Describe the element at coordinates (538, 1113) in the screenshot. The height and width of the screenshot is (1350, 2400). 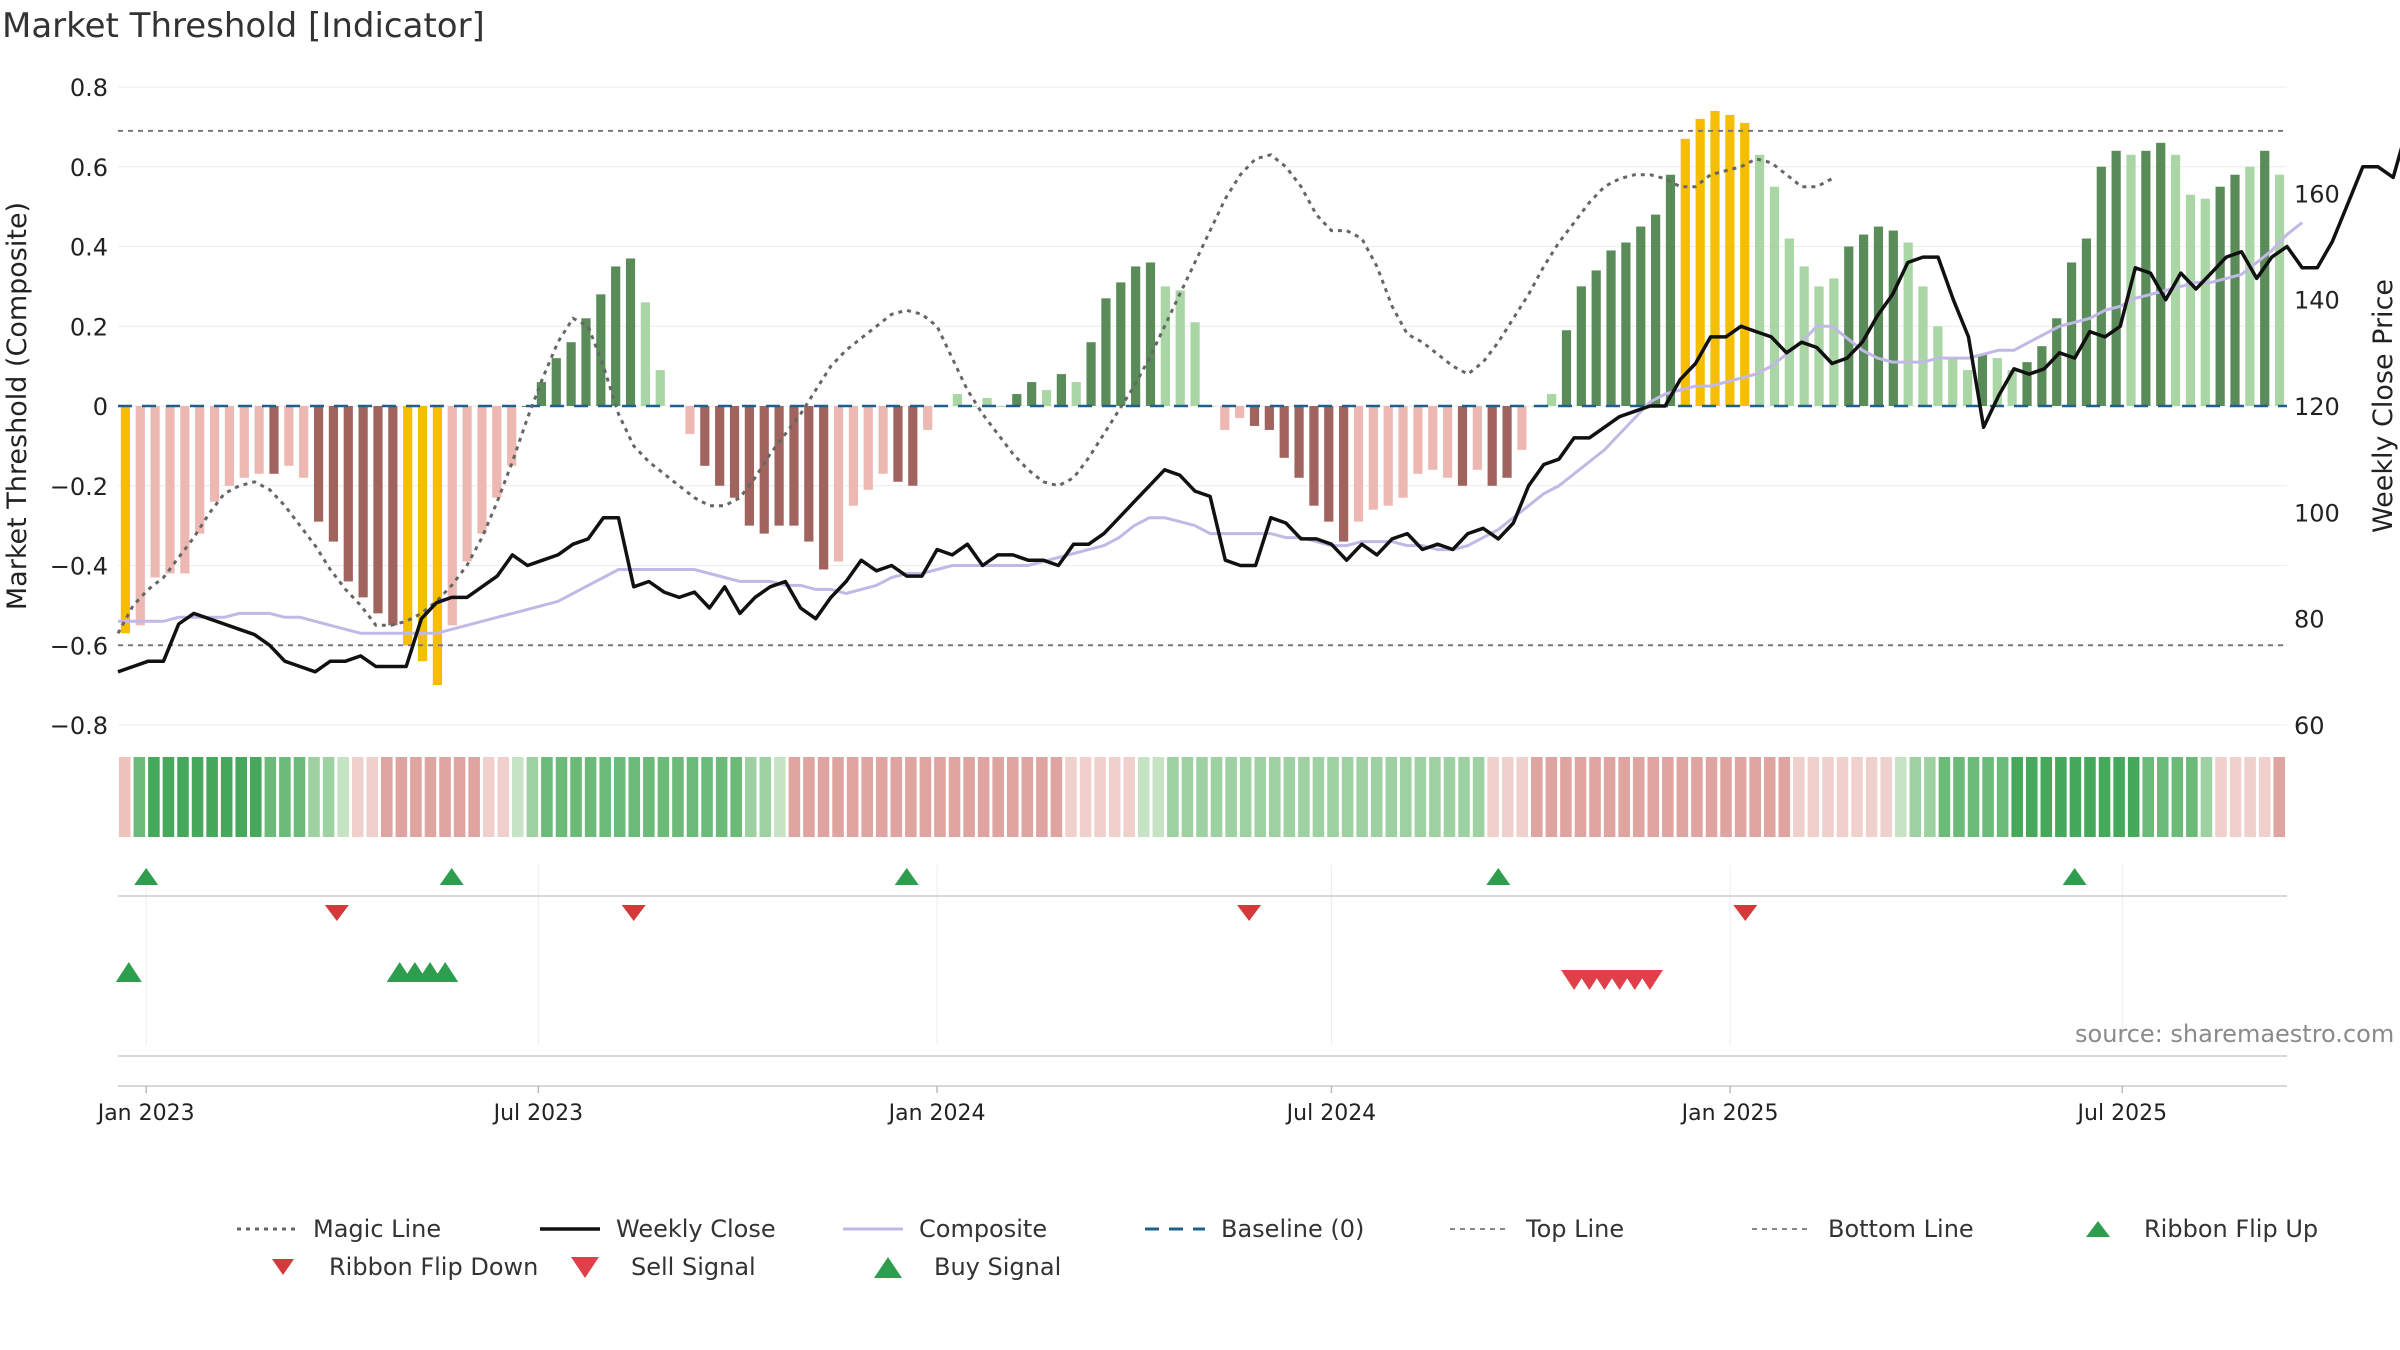
I see `x-tick-label: Jul 2023` at that location.